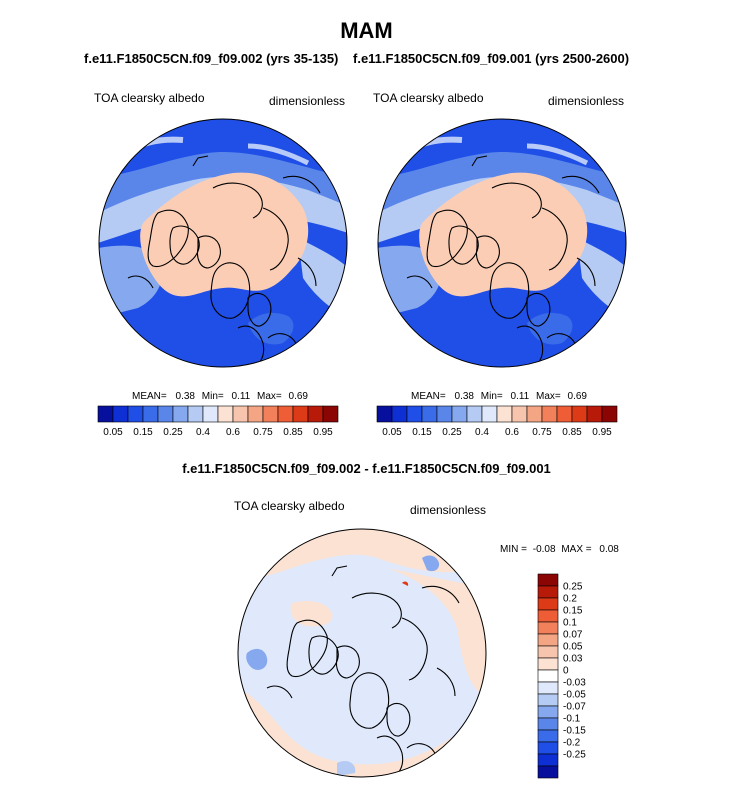  Describe the element at coordinates (542, 432) in the screenshot. I see `colorbar-tick-label: 0.75` at that location.